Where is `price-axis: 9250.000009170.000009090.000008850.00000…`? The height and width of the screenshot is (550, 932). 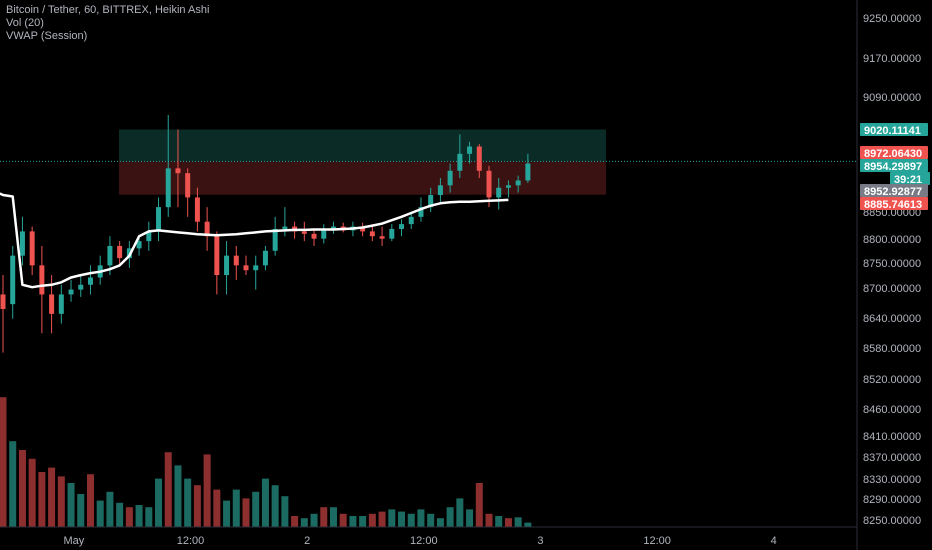 price-axis: 9250.000009170.000009090.000008850.00000… is located at coordinates (892, 270).